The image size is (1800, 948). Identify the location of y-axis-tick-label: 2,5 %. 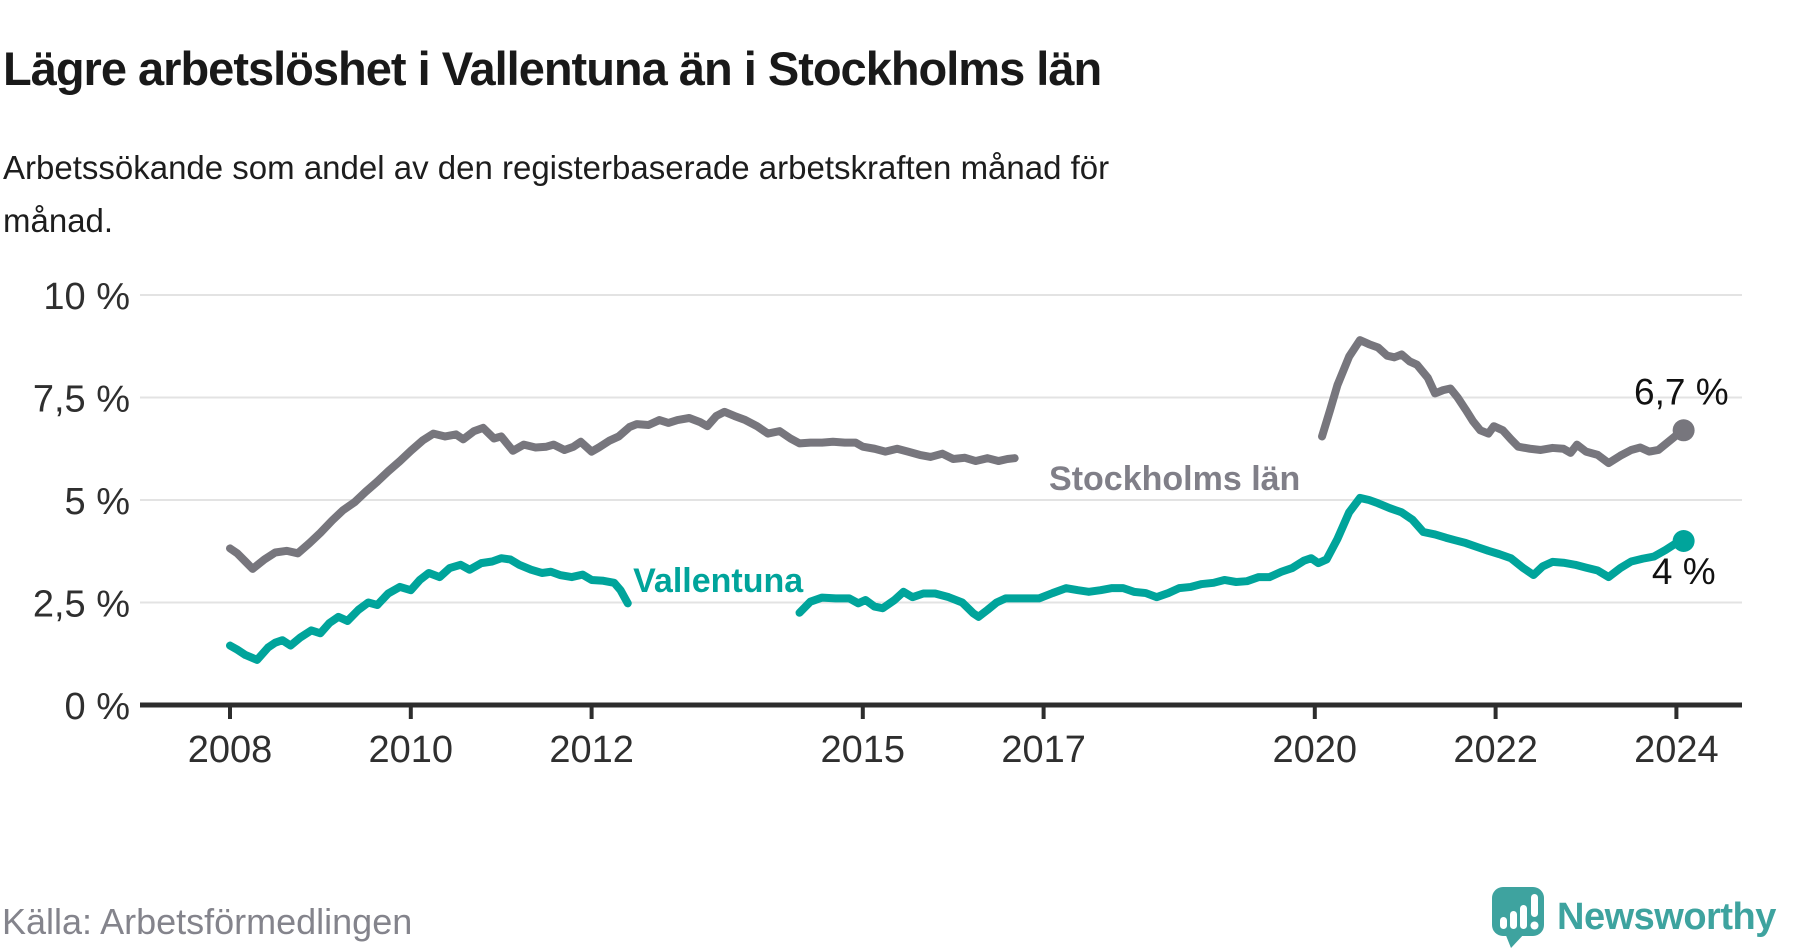
(81, 605).